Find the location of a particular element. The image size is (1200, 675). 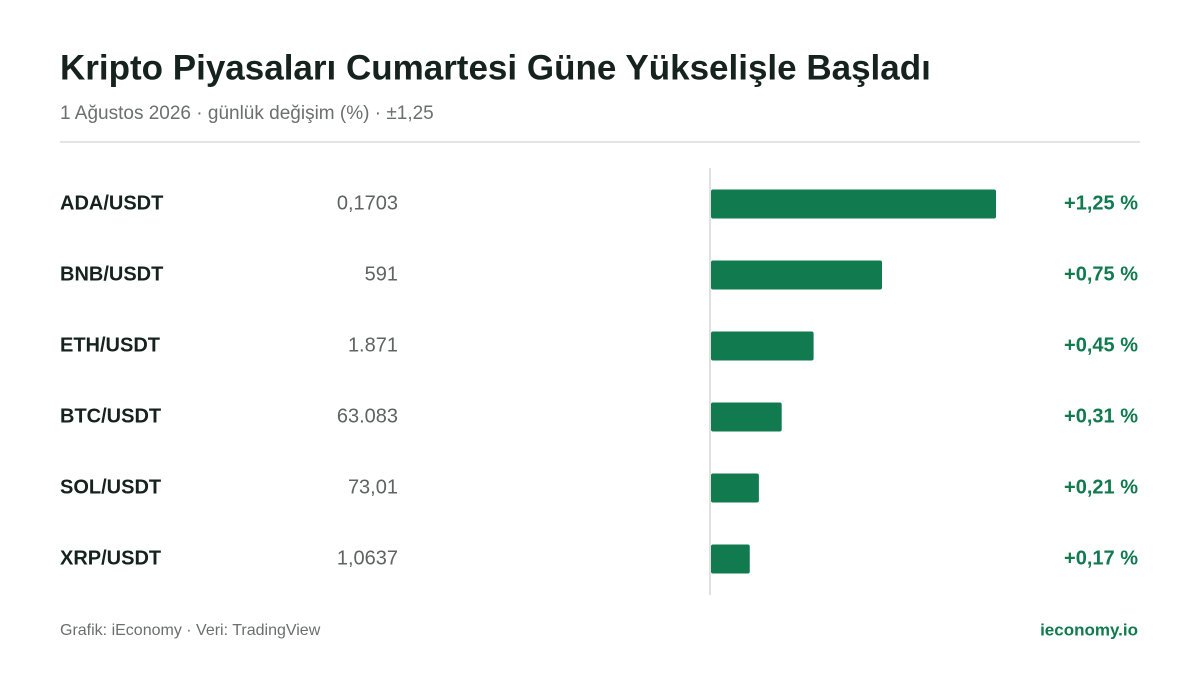

value-label: +0,75 % is located at coordinates (1101, 274).